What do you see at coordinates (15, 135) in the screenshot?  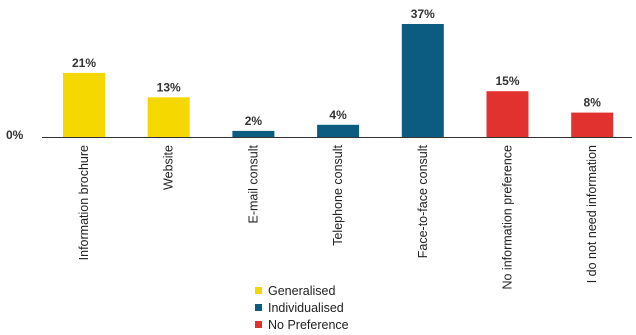 I see `y-tick-label: 0%` at bounding box center [15, 135].